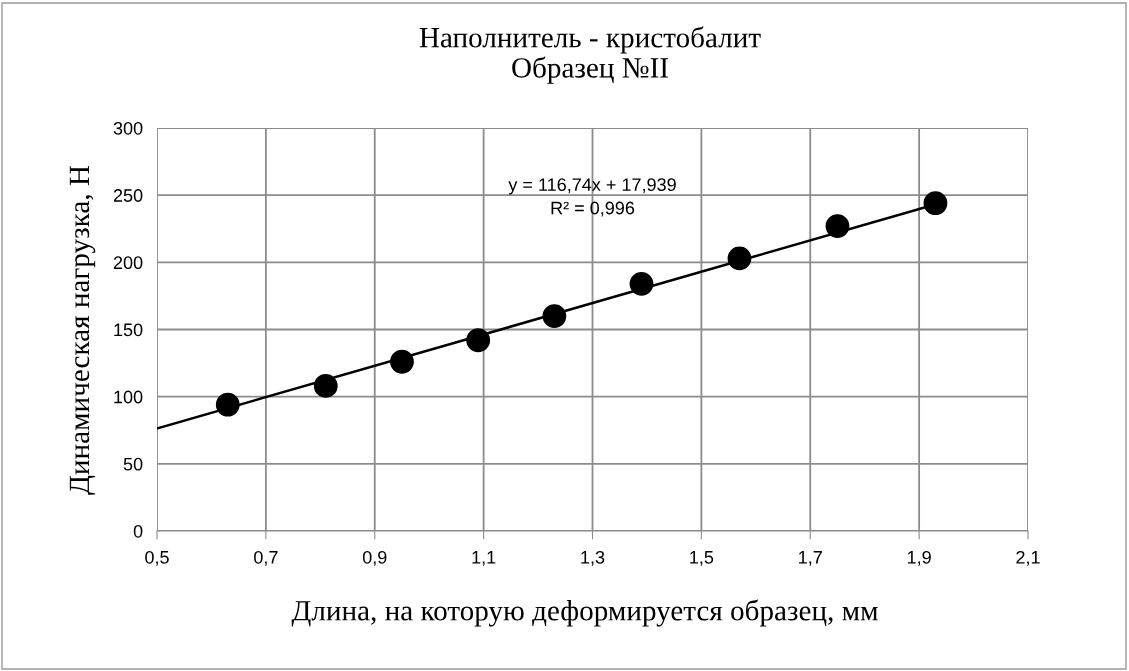 The image size is (1129, 671). Describe the element at coordinates (128, 397) in the screenshot. I see `y-tick-label: 100` at that location.